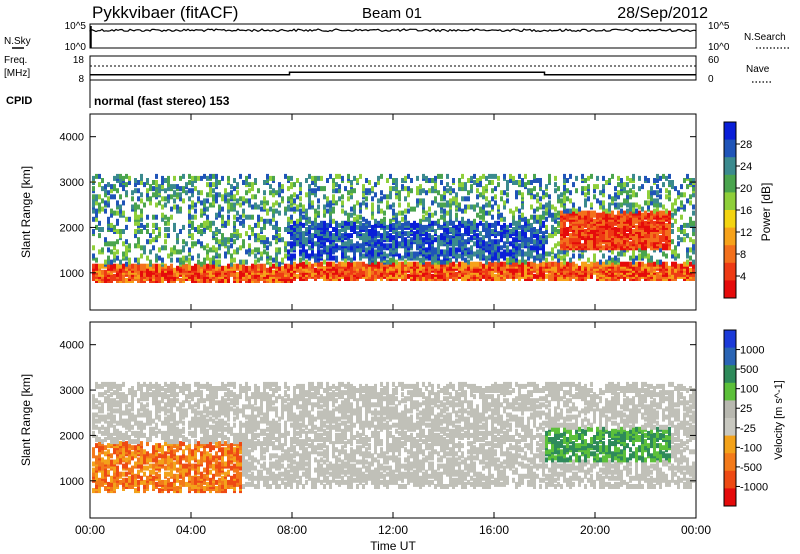 This screenshot has width=800, height=554. What do you see at coordinates (746, 211) in the screenshot?
I see `power-colorbar-tick-label: 16` at bounding box center [746, 211].